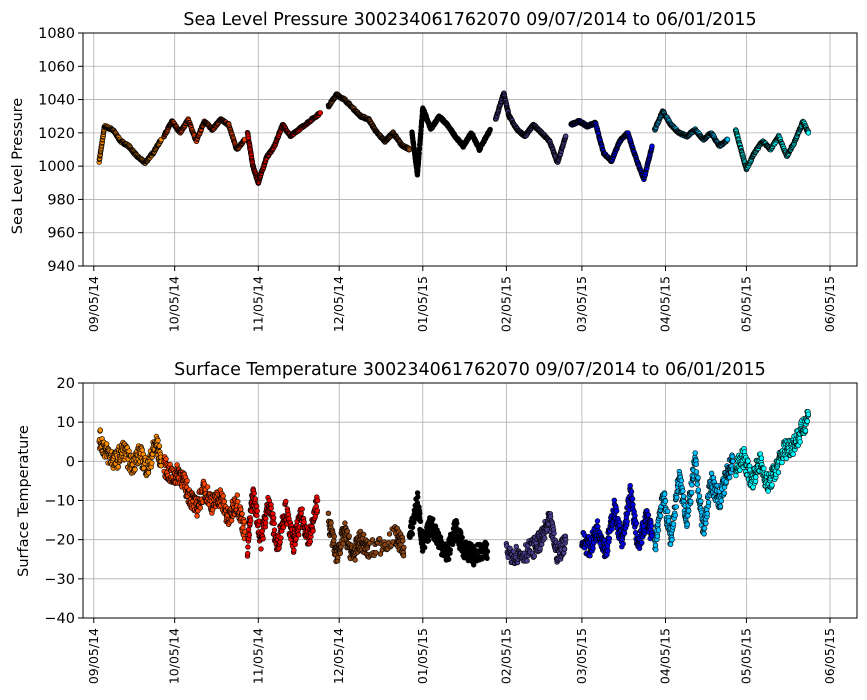  What do you see at coordinates (581, 304) in the screenshot?
I see `pressure-x-tick-label: 03/05/15` at bounding box center [581, 304].